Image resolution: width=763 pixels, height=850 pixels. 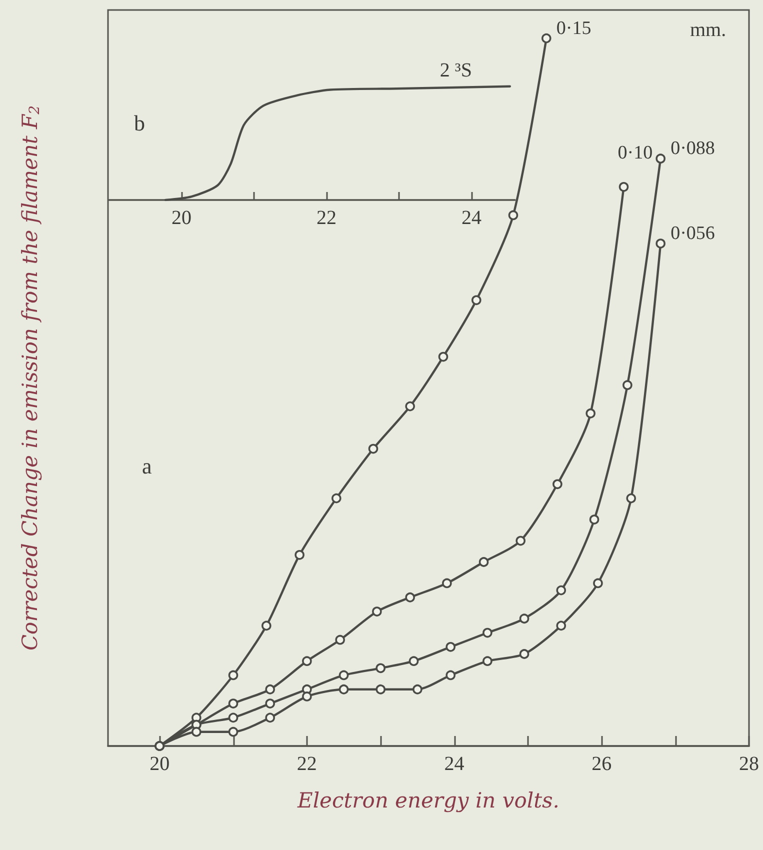 I want to click on x-axis-title: Electron energy in volts., so click(x=428, y=800).